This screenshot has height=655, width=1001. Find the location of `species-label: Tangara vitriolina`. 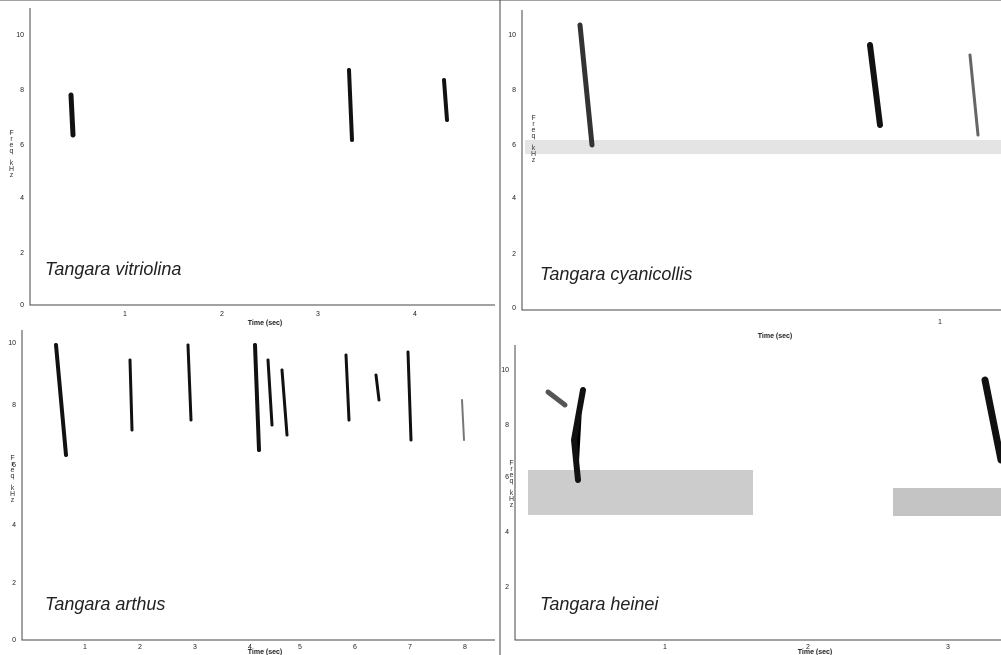

species-label: Tangara vitriolina is located at coordinates (113, 269).